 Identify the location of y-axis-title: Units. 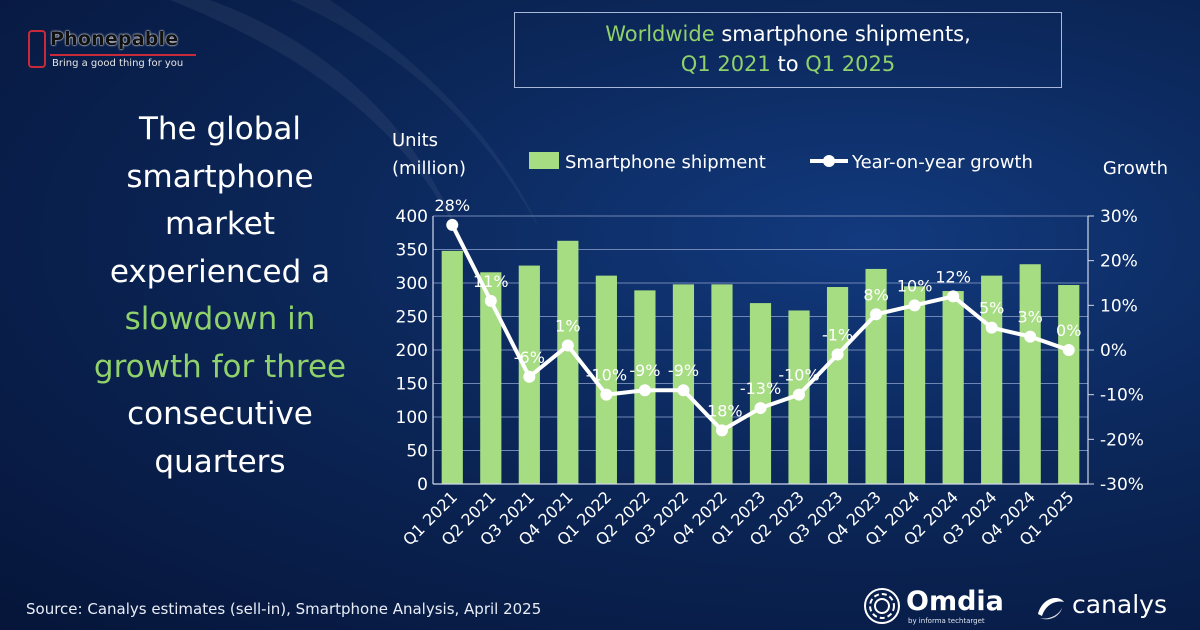
(415, 140).